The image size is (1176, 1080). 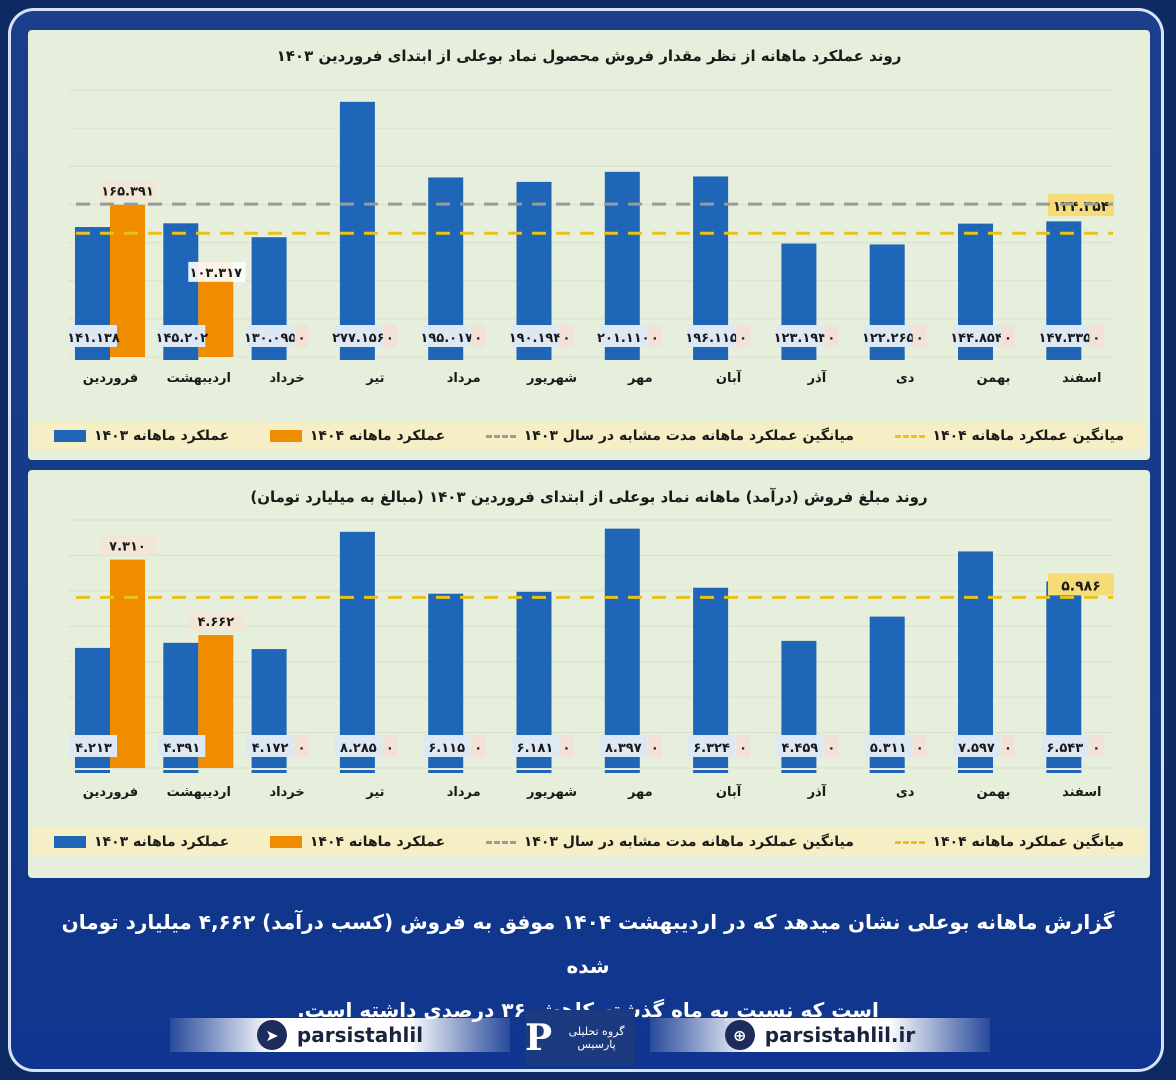 I want to click on legend-monthly-1403: عملکرد ماهانه ۱۴۰۳, so click(x=141, y=436).